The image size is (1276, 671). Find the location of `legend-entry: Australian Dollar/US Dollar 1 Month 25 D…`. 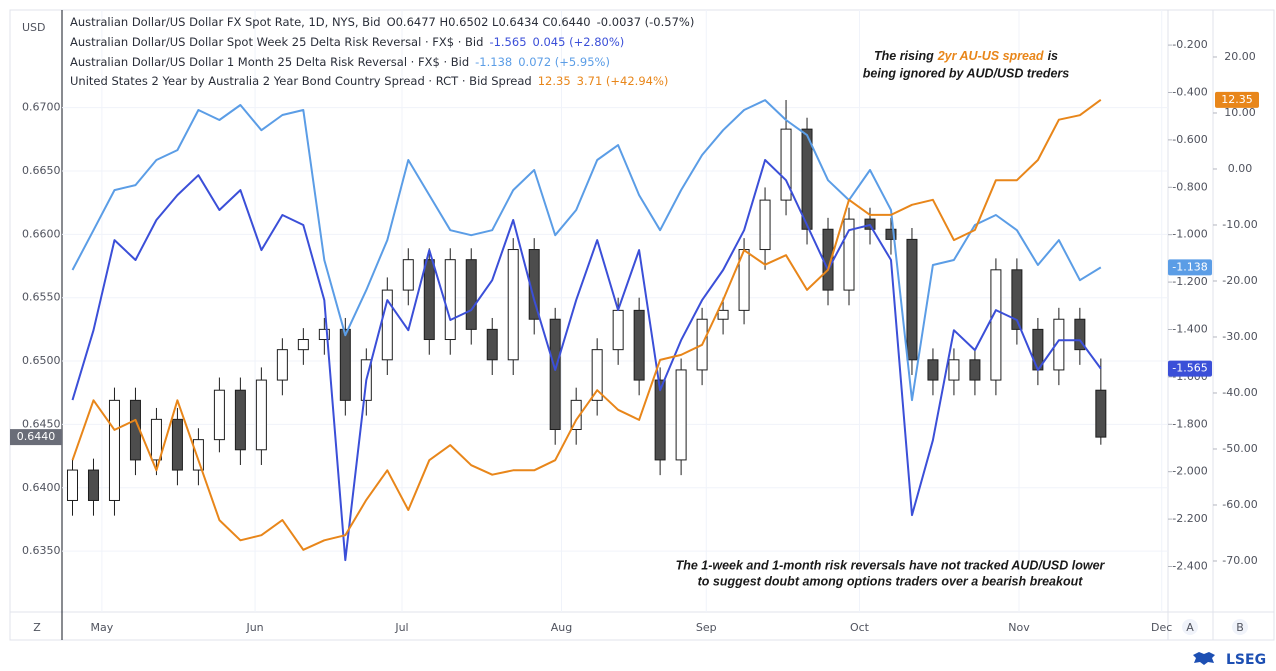

legend-entry: Australian Dollar/US Dollar 1 Month 25 D… is located at coordinates (340, 62).